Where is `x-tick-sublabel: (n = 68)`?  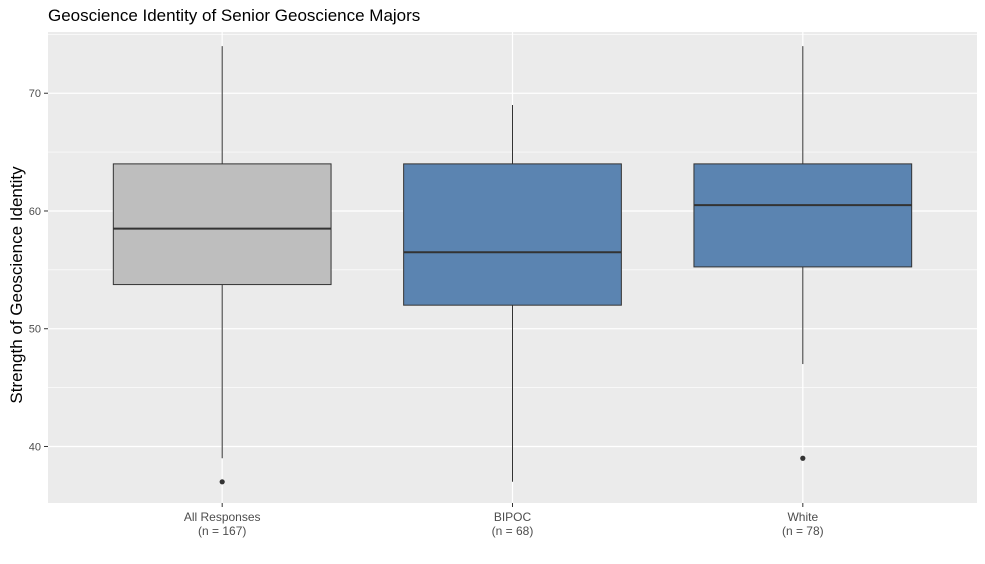
x-tick-sublabel: (n = 68) is located at coordinates (513, 531).